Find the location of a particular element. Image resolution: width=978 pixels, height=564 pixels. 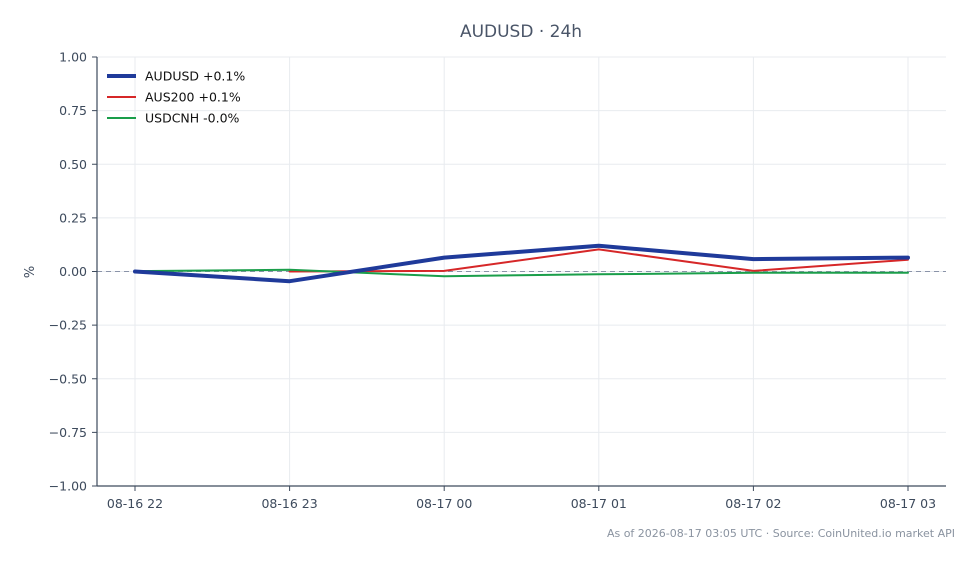

y-tick-label: 0.75 is located at coordinates (73, 110).